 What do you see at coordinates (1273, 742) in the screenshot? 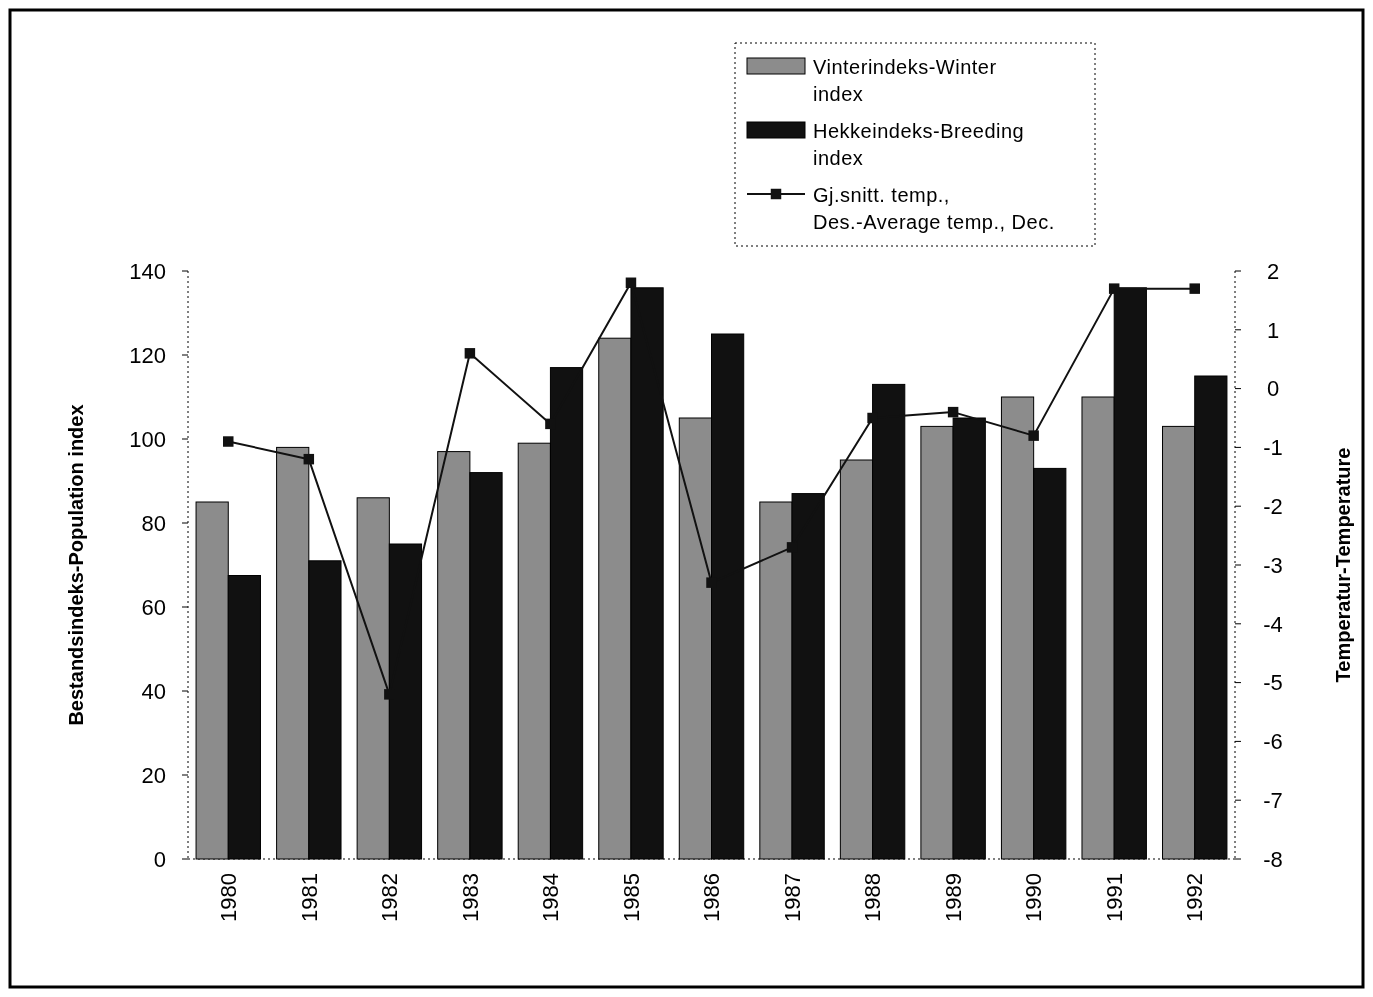
I see `y2-tick-label: -6` at bounding box center [1273, 742].